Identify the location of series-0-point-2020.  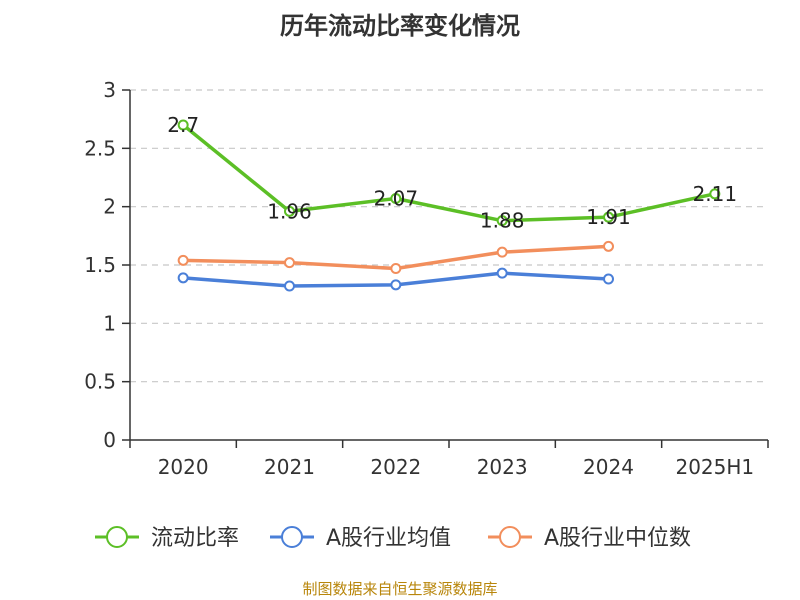
(183, 125).